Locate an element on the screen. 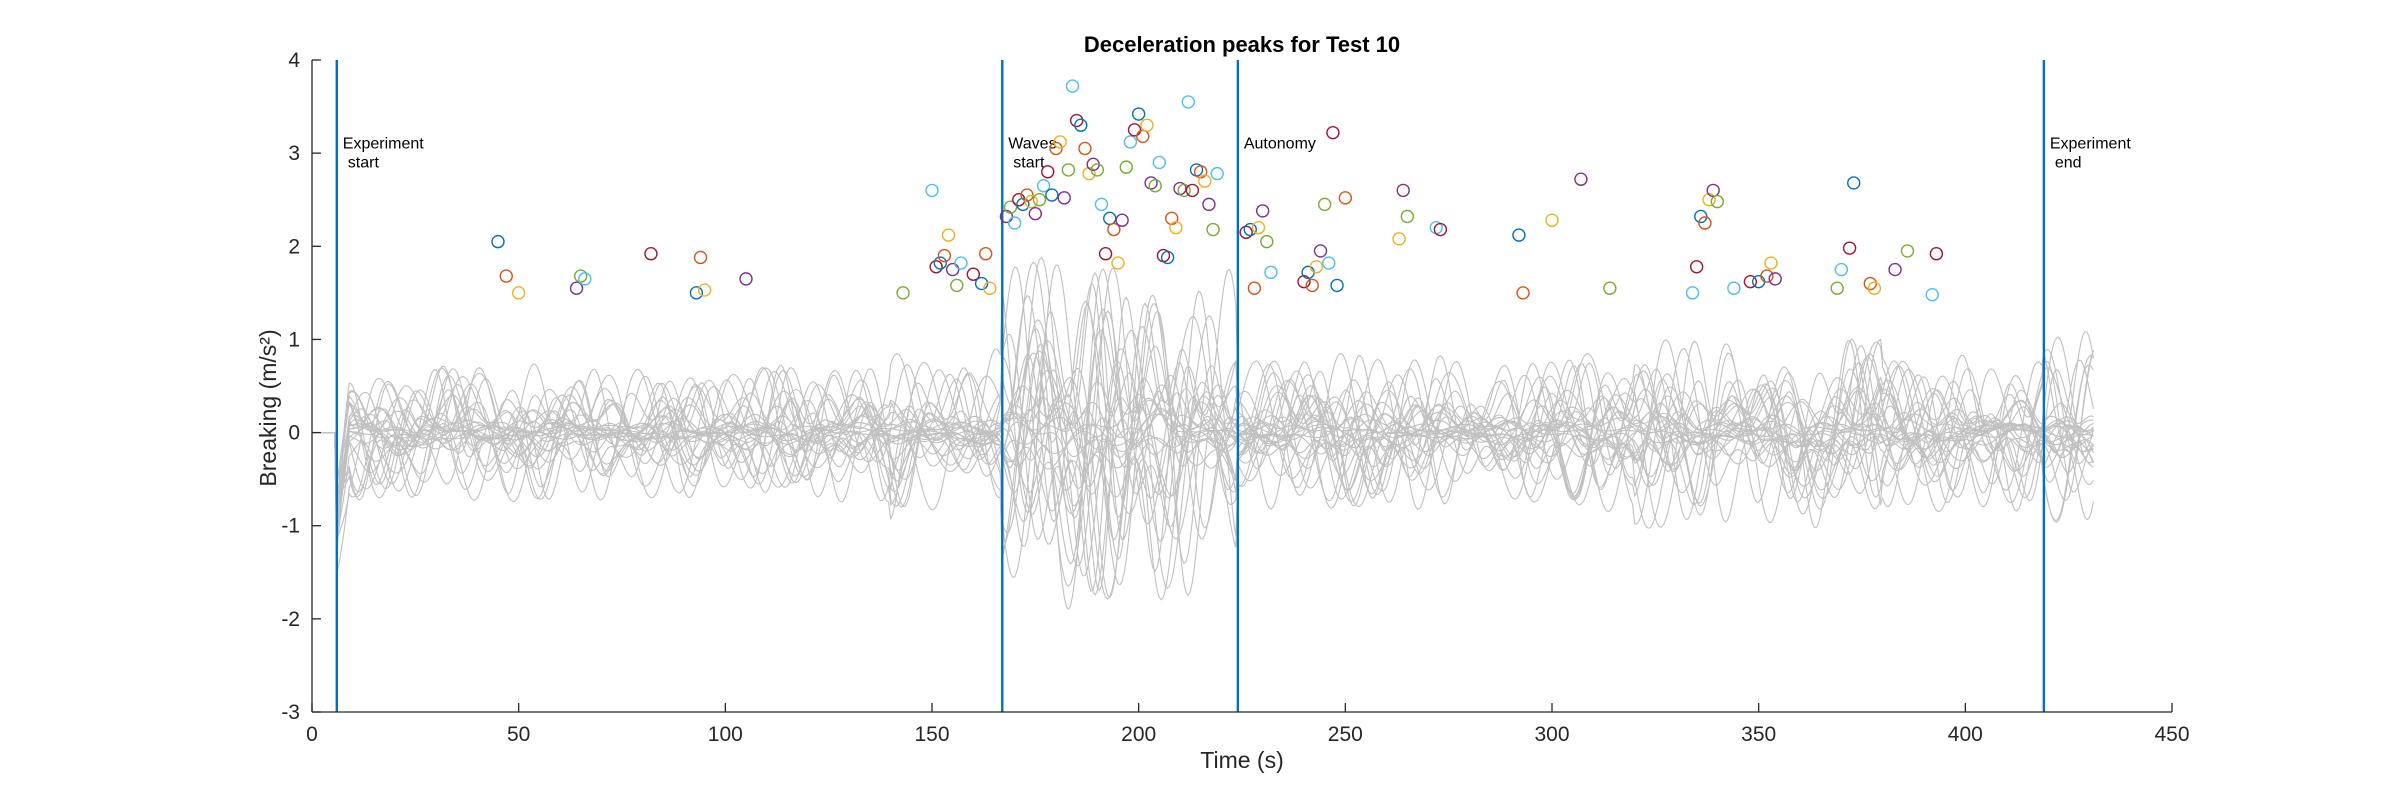 The image size is (2400, 800). x-tick-label: 250 is located at coordinates (1345, 734).